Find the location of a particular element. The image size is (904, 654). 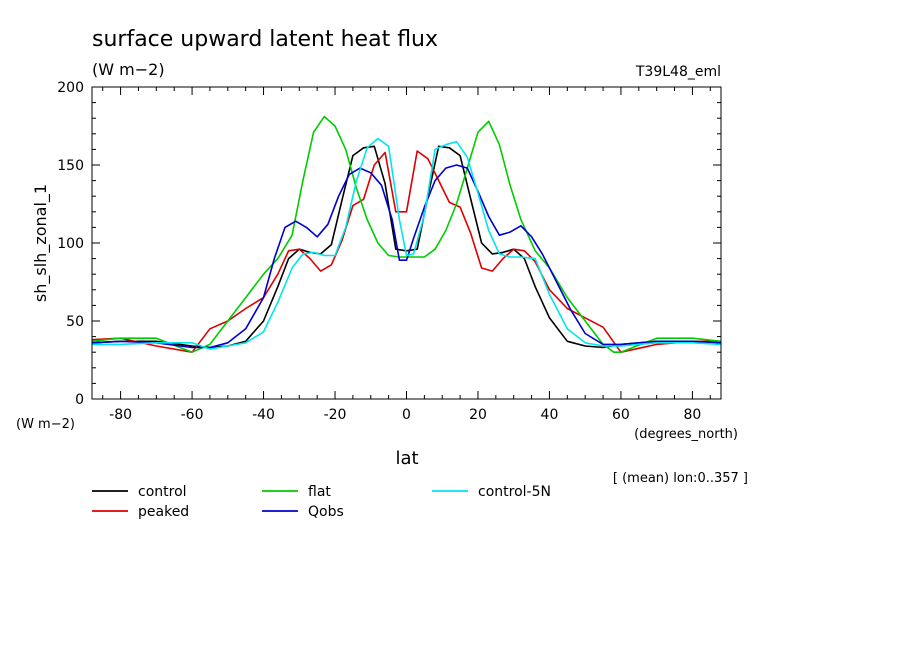

chart-subtitle: (W m−2) is located at coordinates (128, 69).